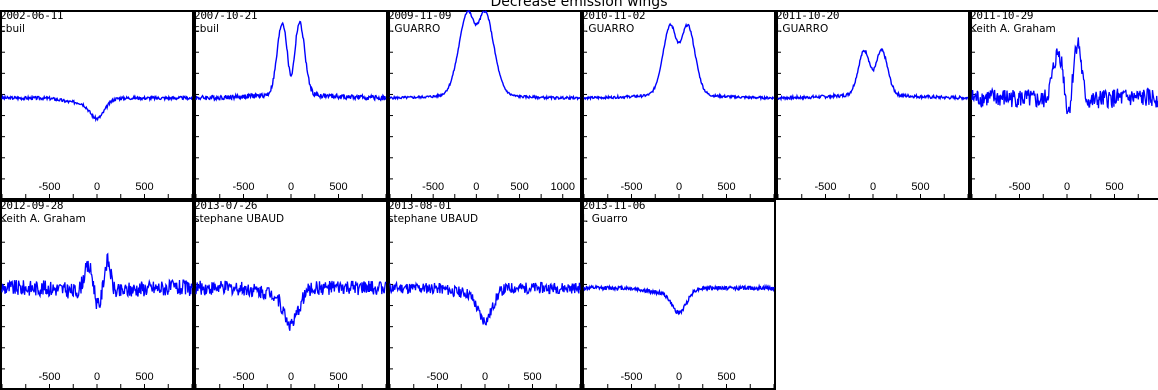 Image resolution: width=1158 pixels, height=390 pixels. What do you see at coordinates (32, 206) in the screenshot?
I see `panel-date: 2012-09-28` at bounding box center [32, 206].